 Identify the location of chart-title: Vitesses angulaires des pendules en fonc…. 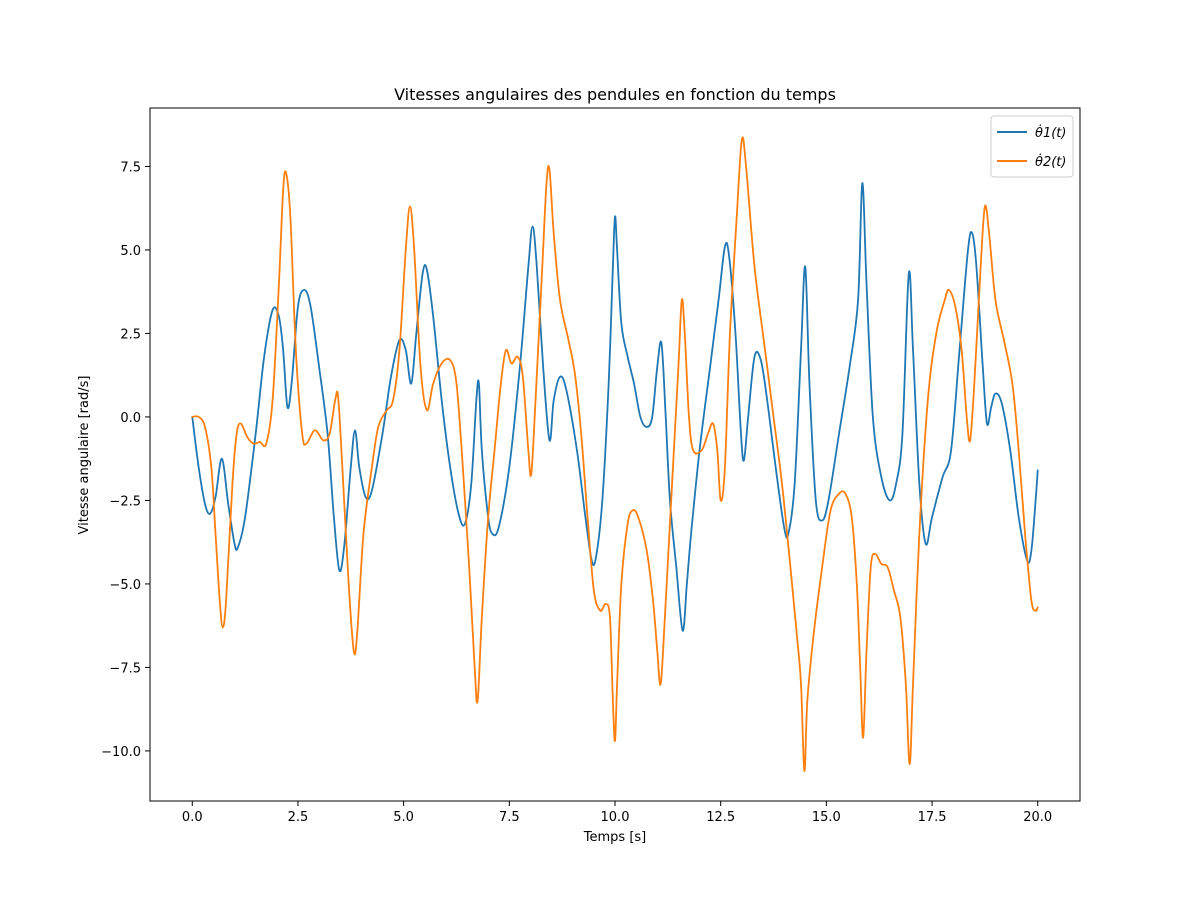
(615, 94).